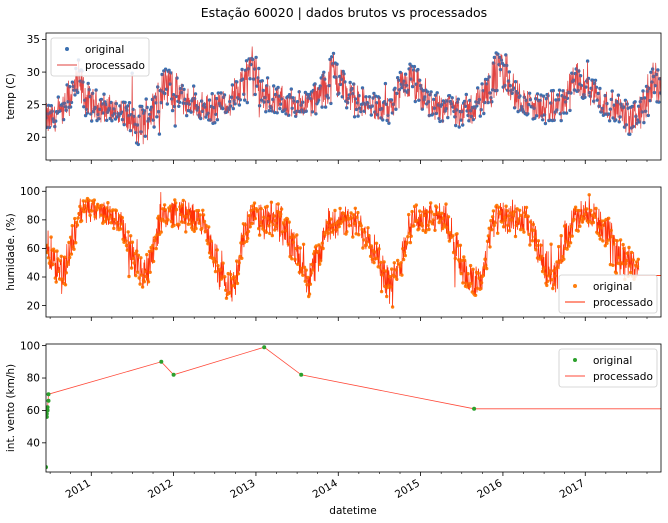 The image size is (668, 523). I want to click on humidade-y-tick-label: 100, so click(30, 192).